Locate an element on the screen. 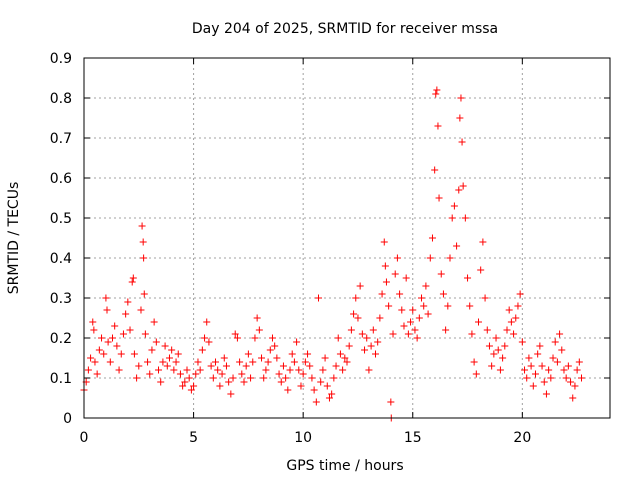 The image size is (640, 480). y-tick-label: 0.9 is located at coordinates (61, 59).